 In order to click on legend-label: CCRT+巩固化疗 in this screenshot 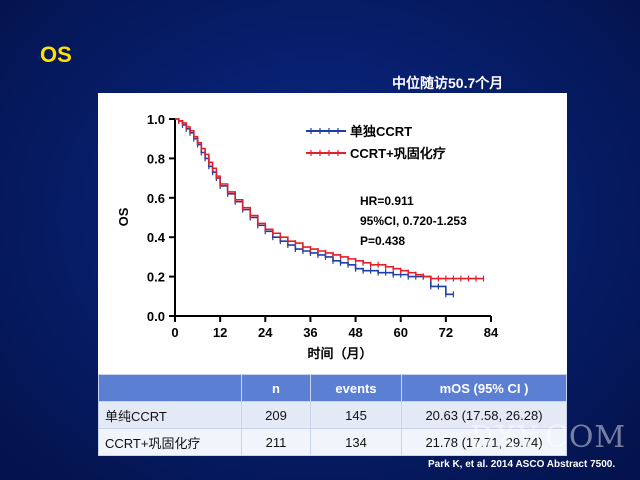, I will do `click(398, 153)`.